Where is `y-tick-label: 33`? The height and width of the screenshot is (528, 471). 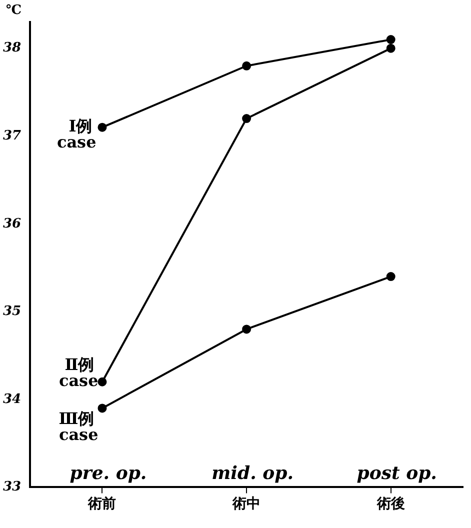 y-tick-label: 33 is located at coordinates (12, 487).